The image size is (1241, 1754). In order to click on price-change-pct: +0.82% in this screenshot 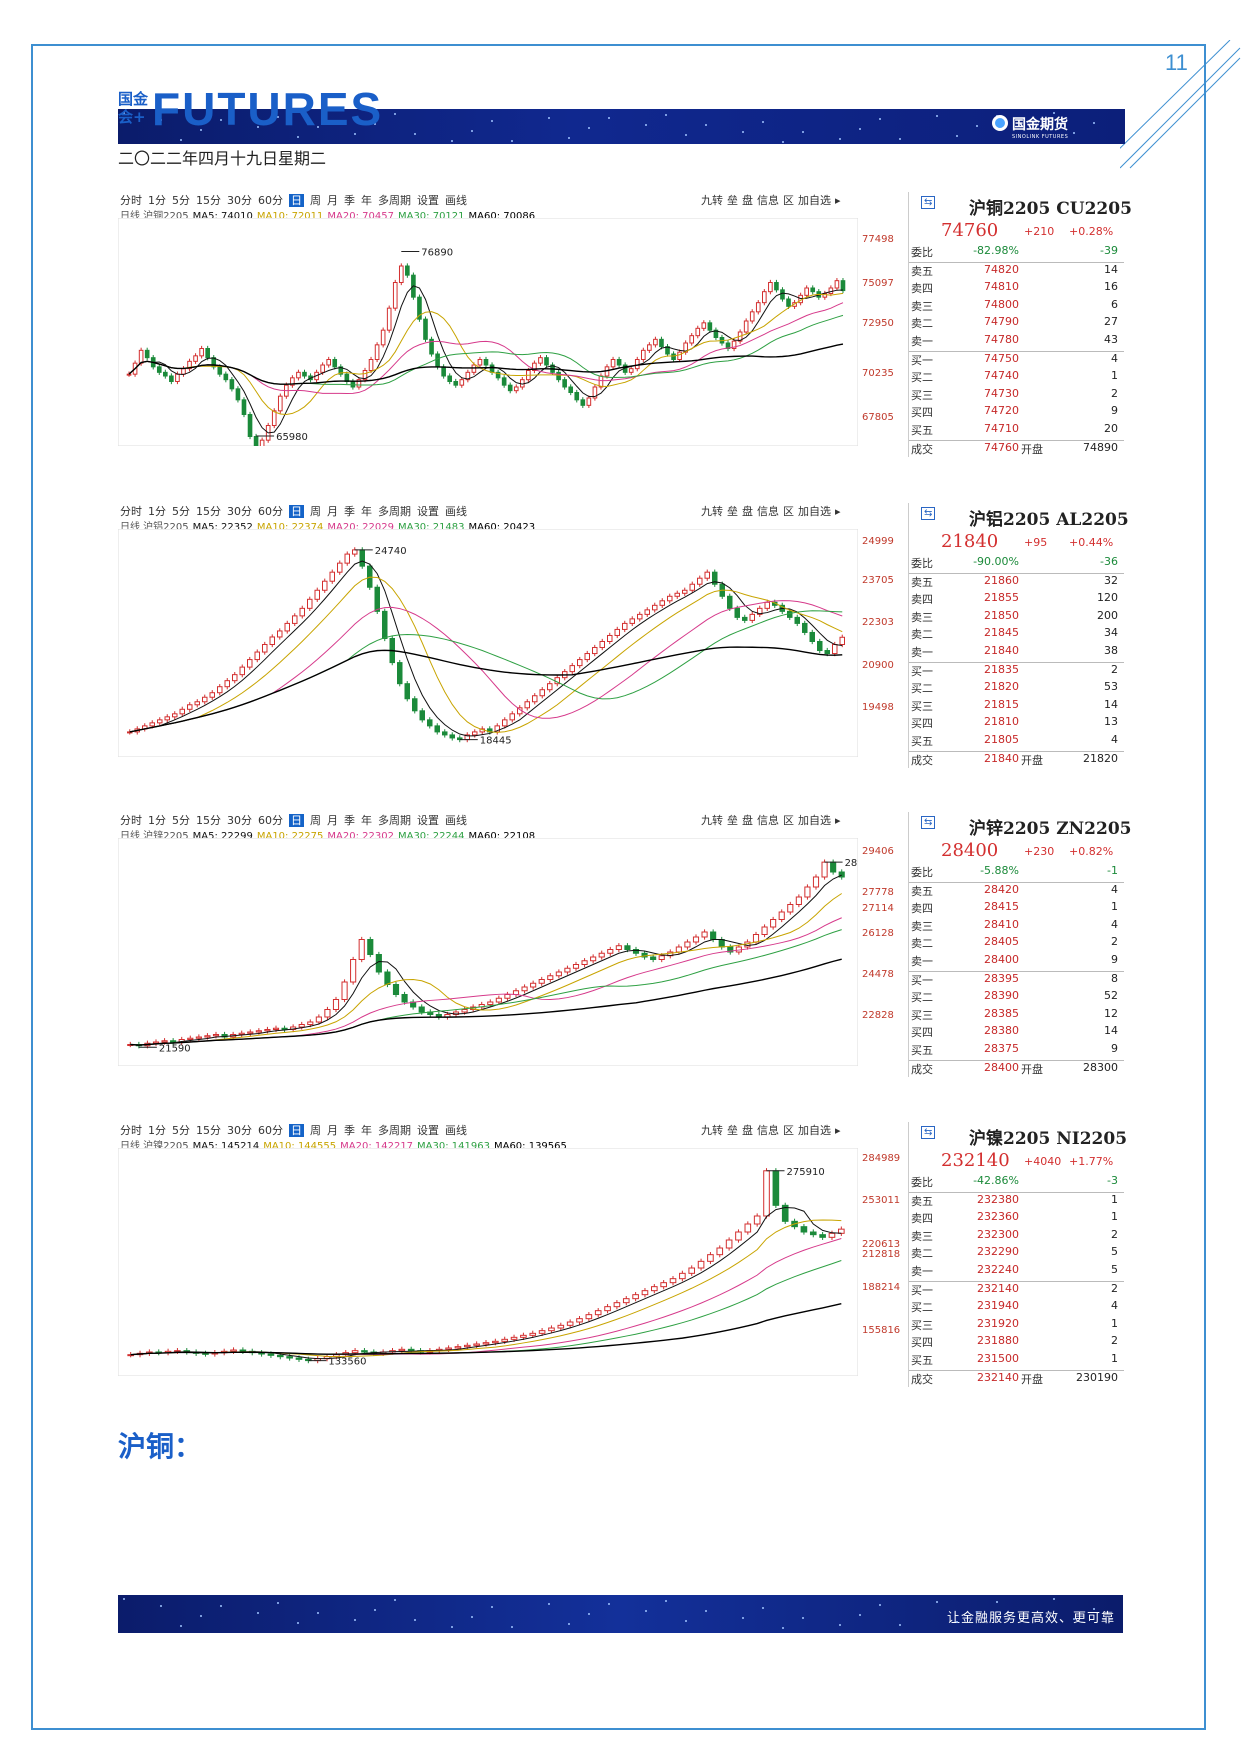, I will do `click(1091, 851)`.